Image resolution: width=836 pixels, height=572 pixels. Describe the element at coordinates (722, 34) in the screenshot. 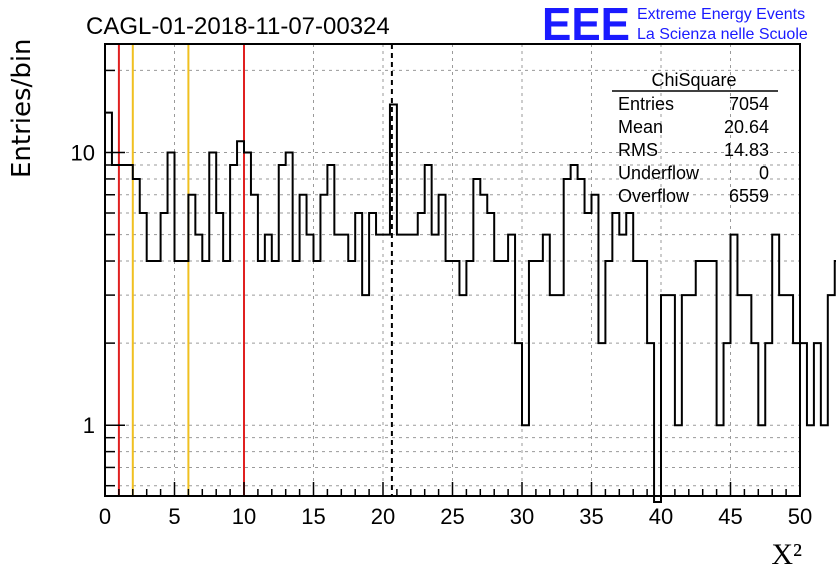

I see `eee-logo-line2: La Scienza nelle Scuole` at that location.